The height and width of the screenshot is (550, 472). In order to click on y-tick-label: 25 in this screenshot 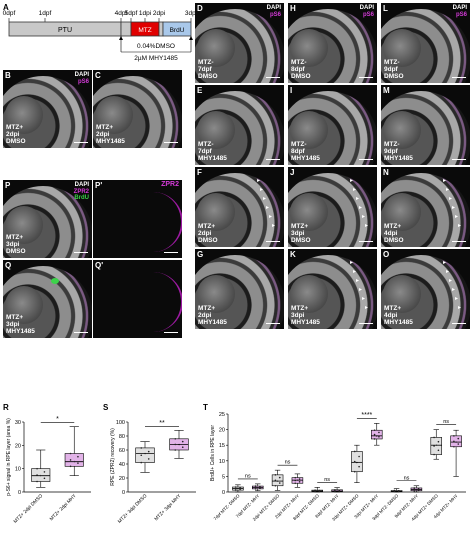, I will do `click(222, 415)`.